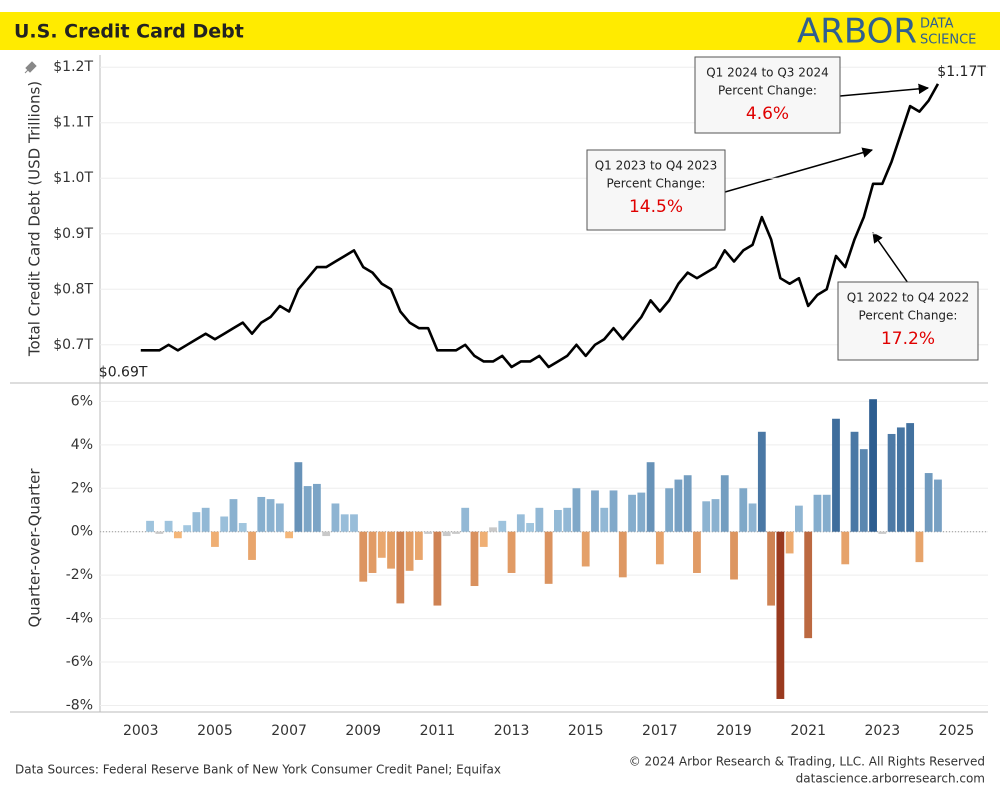 The image size is (1000, 800). Describe the element at coordinates (767, 73) in the screenshot. I see `callout-text: Q1 2024 to Q3 2024` at that location.